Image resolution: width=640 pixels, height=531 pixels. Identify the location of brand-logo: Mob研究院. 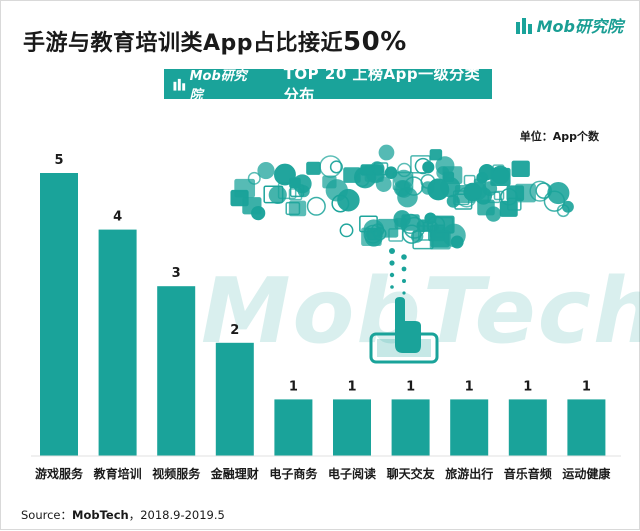
(568, 25).